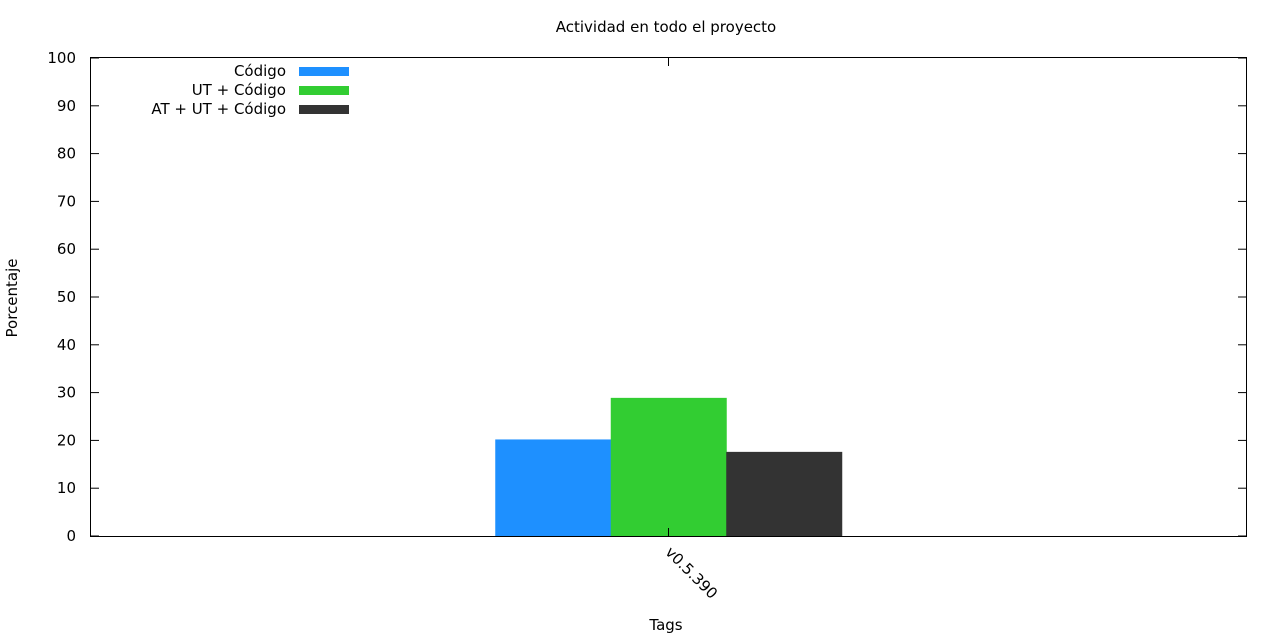 The width and height of the screenshot is (1280, 640). What do you see at coordinates (66, 440) in the screenshot?
I see `y-tick-label: 20` at bounding box center [66, 440].